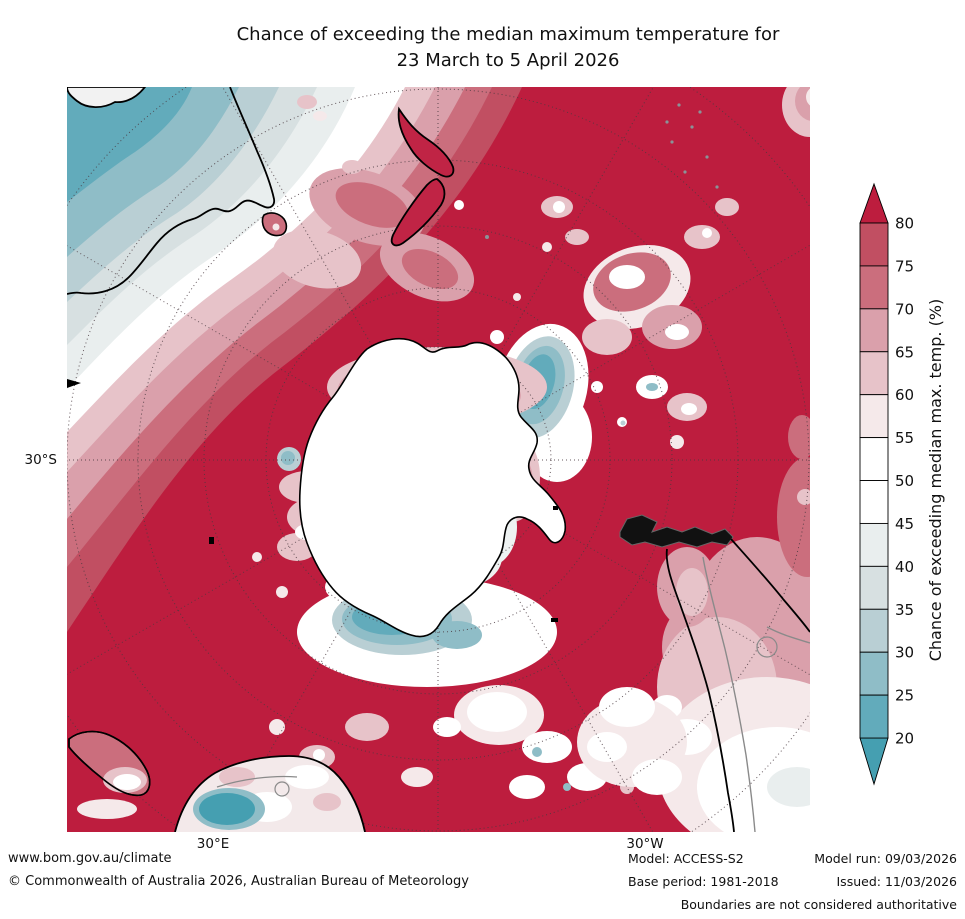 The width and height of the screenshot is (965, 919). I want to click on country-border, so click(729, 694).